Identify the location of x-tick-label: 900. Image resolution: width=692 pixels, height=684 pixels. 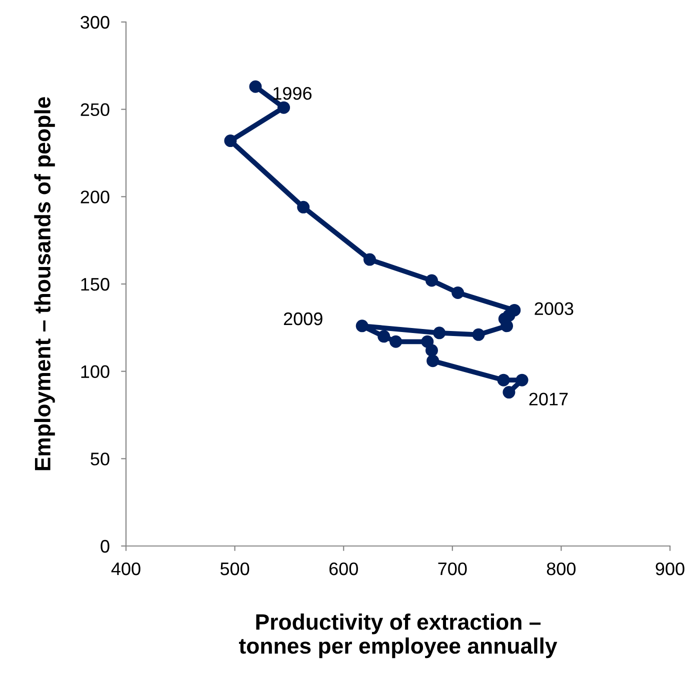
(670, 569).